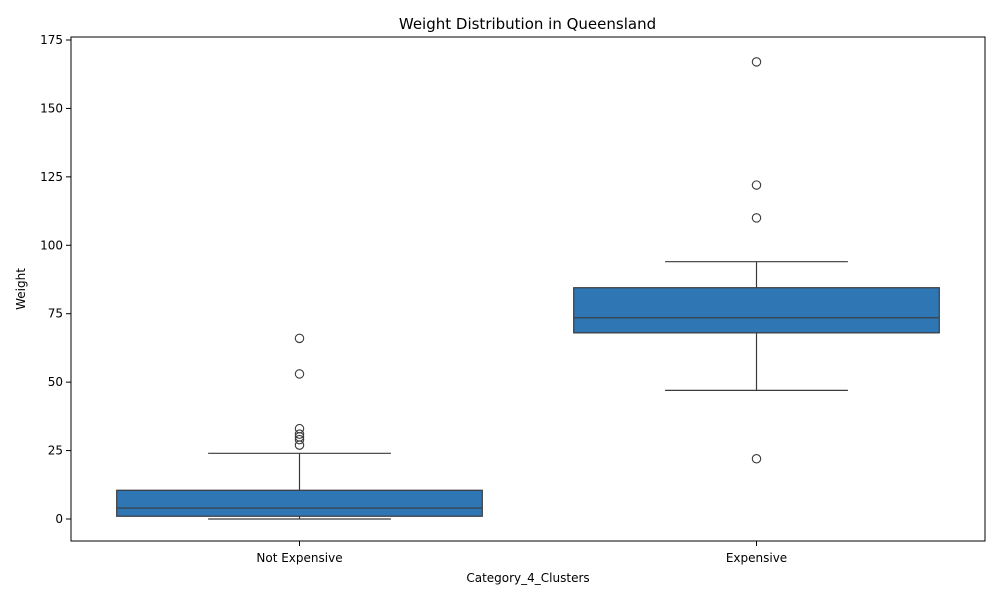  Describe the element at coordinates (527, 24) in the screenshot. I see `chart-title: Weight Distribution in Queensland` at that location.